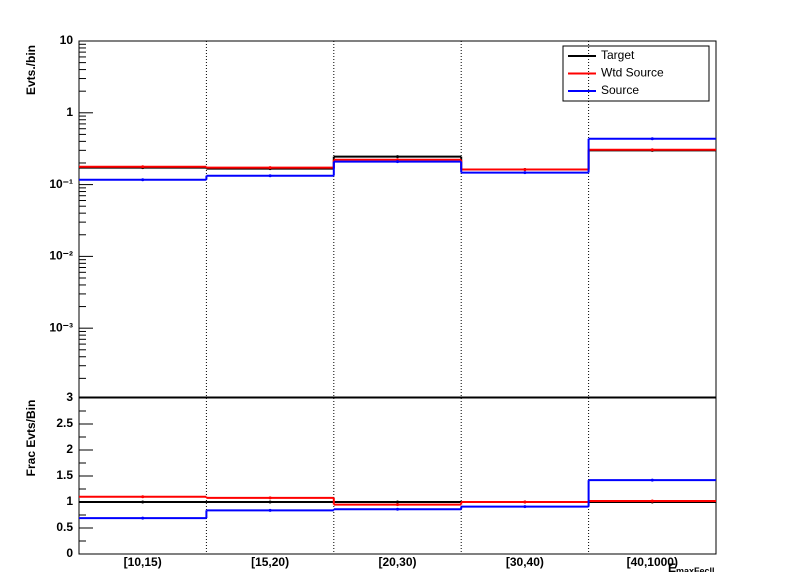 This screenshot has width=796, height=572. I want to click on y-tick-label: 10⁻², so click(61, 256).